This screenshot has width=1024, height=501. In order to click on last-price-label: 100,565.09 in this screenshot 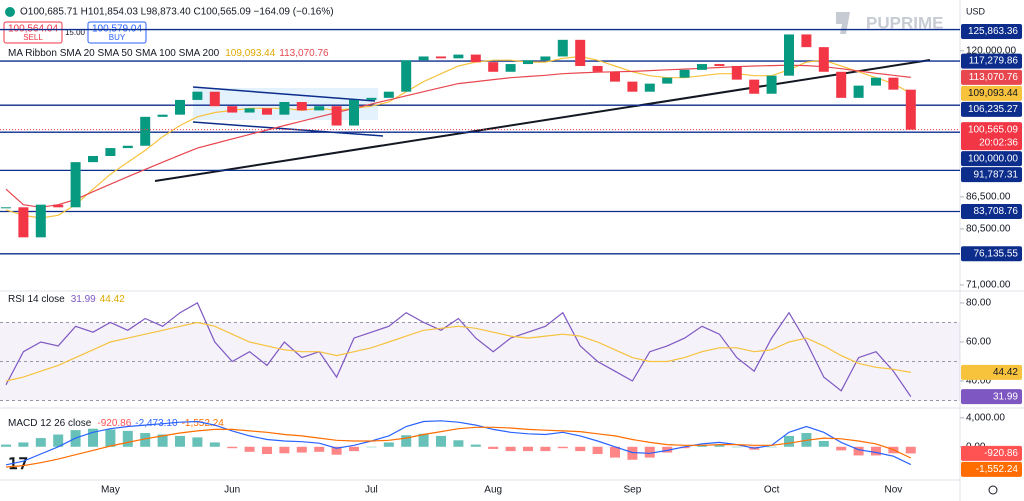, I will do `click(993, 129)`.